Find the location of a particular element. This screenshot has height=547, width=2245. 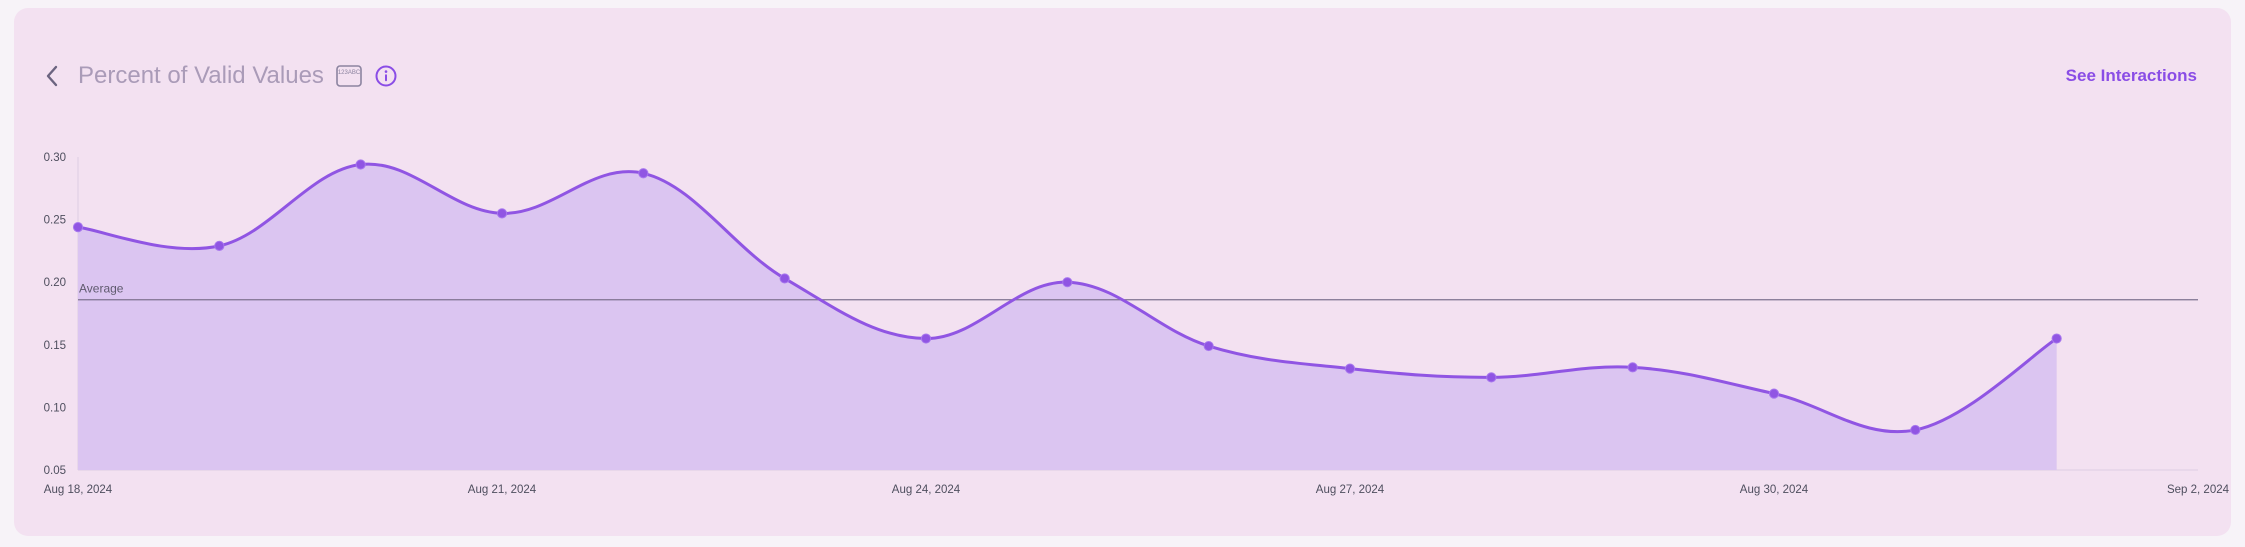

numeric-type-icon: 123ABC is located at coordinates (349, 76).